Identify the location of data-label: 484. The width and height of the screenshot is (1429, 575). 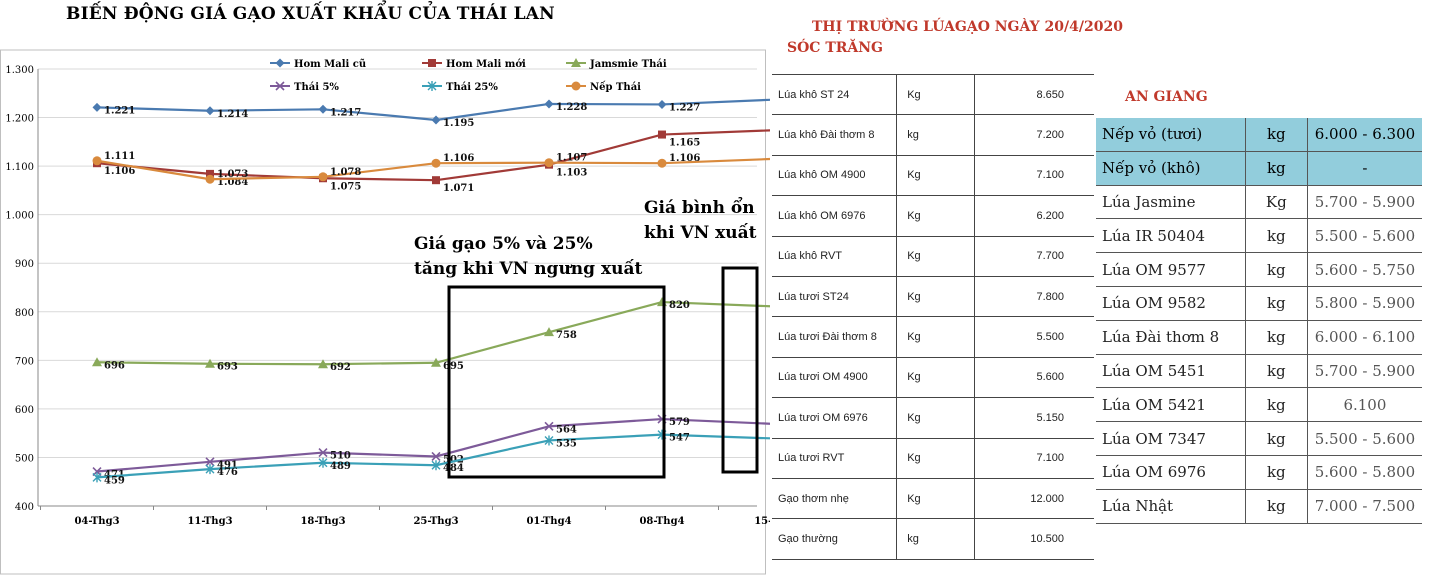
(453, 468).